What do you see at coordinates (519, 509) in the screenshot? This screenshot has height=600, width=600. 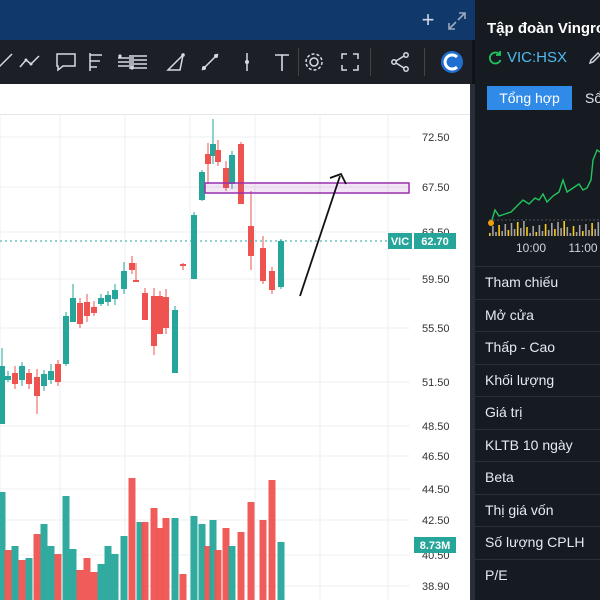 I see `stat-label: Thị giá vốn` at bounding box center [519, 509].